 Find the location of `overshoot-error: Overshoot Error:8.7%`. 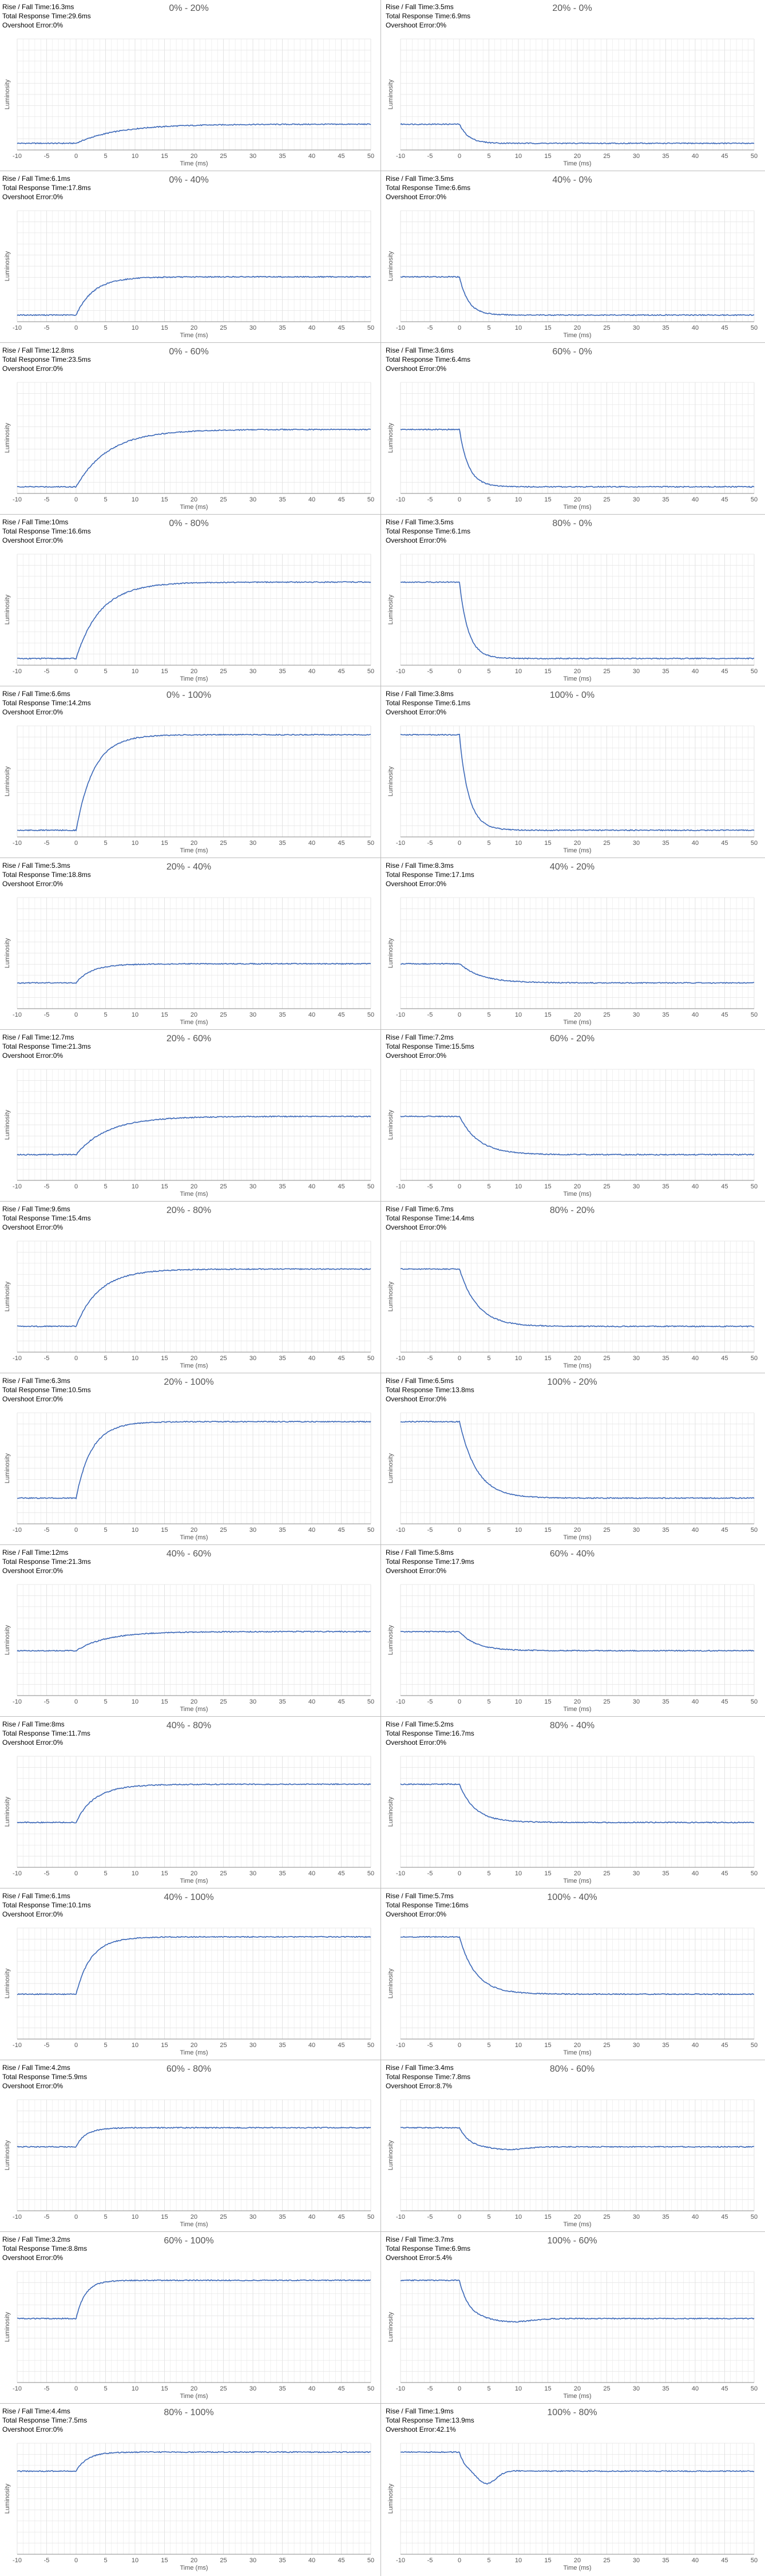

overshoot-error: Overshoot Error:8.7% is located at coordinates (428, 2086).